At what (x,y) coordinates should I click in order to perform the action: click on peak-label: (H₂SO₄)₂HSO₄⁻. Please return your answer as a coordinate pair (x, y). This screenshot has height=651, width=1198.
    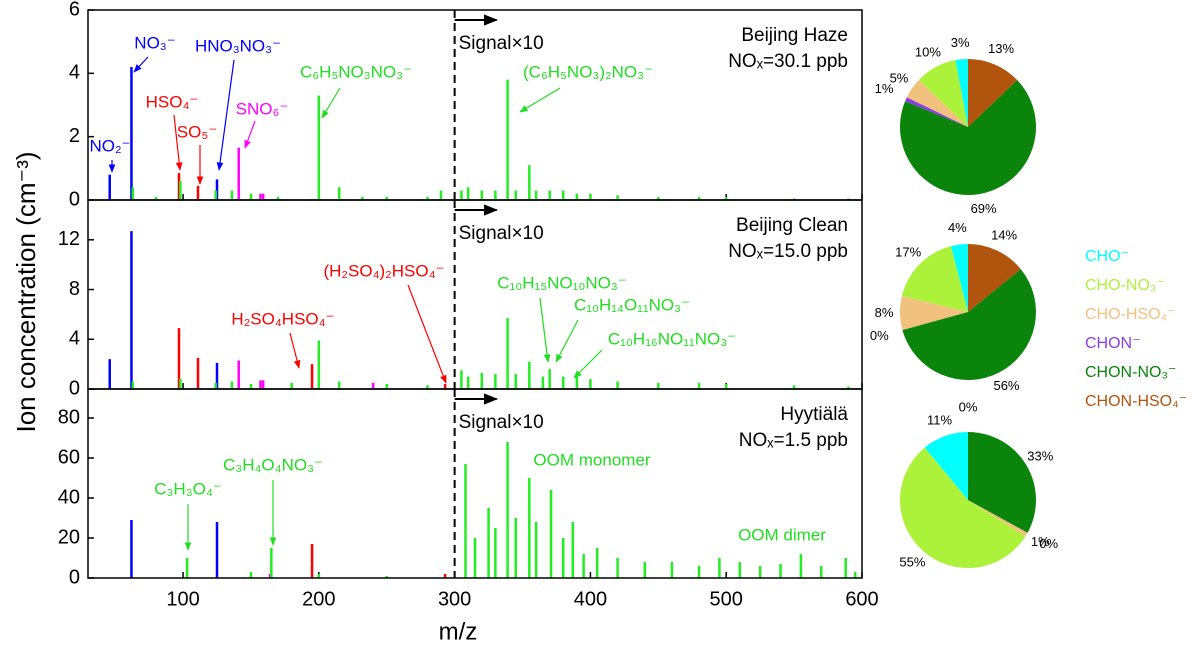
    Looking at the image, I should click on (383, 270).